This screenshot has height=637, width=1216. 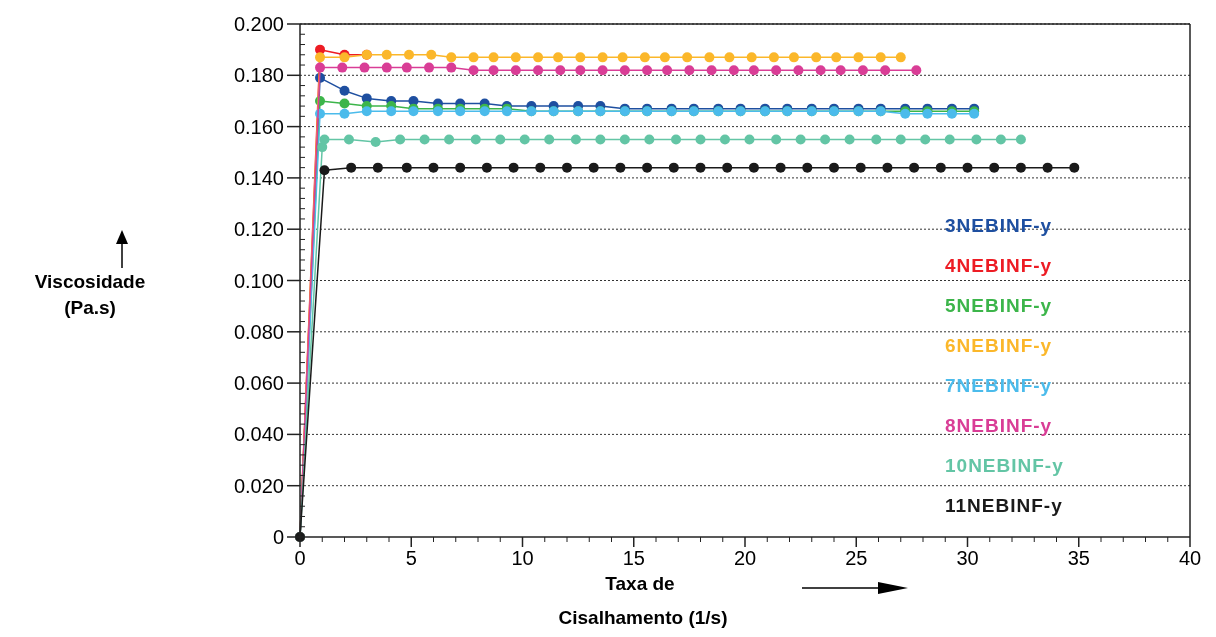 What do you see at coordinates (745, 558) in the screenshot?
I see `x-tick-label: 20` at bounding box center [745, 558].